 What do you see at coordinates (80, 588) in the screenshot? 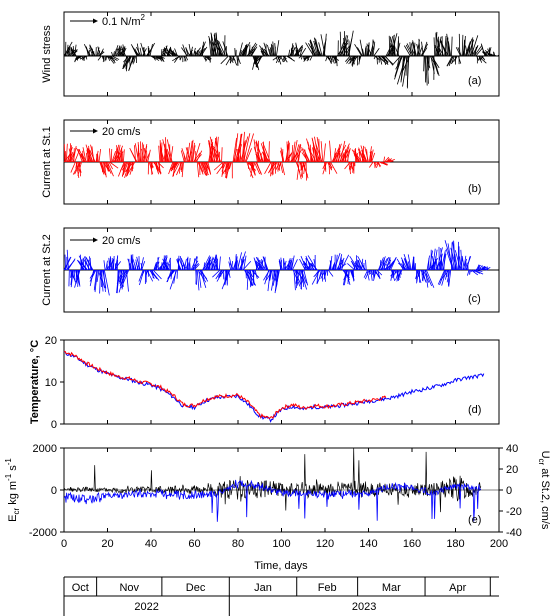
I see `month-label: Oct` at bounding box center [80, 588].